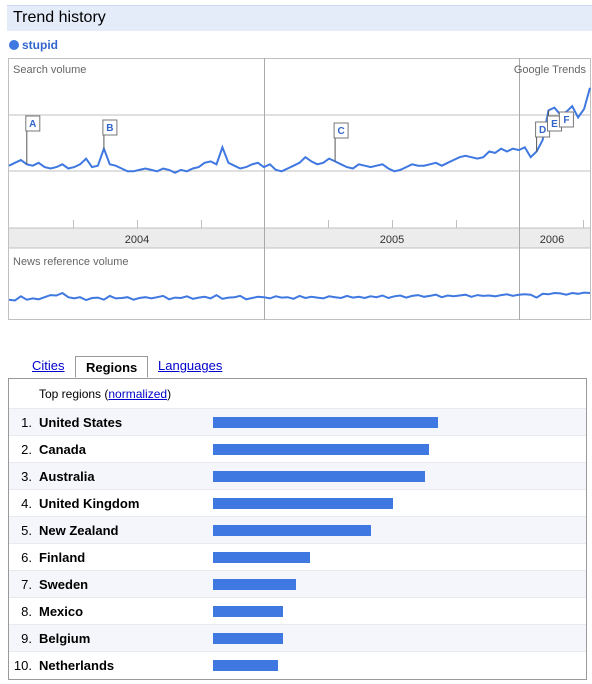  What do you see at coordinates (552, 240) in the screenshot?
I see `year-label: 2006` at bounding box center [552, 240].